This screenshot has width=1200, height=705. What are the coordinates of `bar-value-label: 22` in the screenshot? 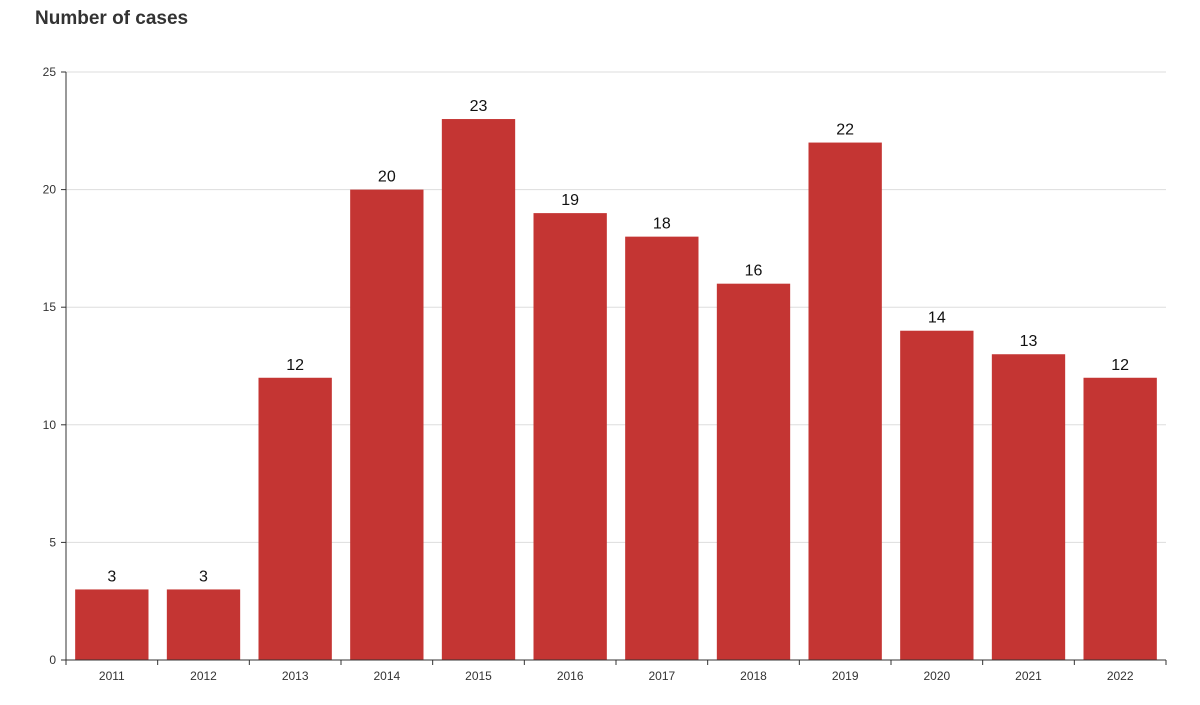 It's located at (845, 130).